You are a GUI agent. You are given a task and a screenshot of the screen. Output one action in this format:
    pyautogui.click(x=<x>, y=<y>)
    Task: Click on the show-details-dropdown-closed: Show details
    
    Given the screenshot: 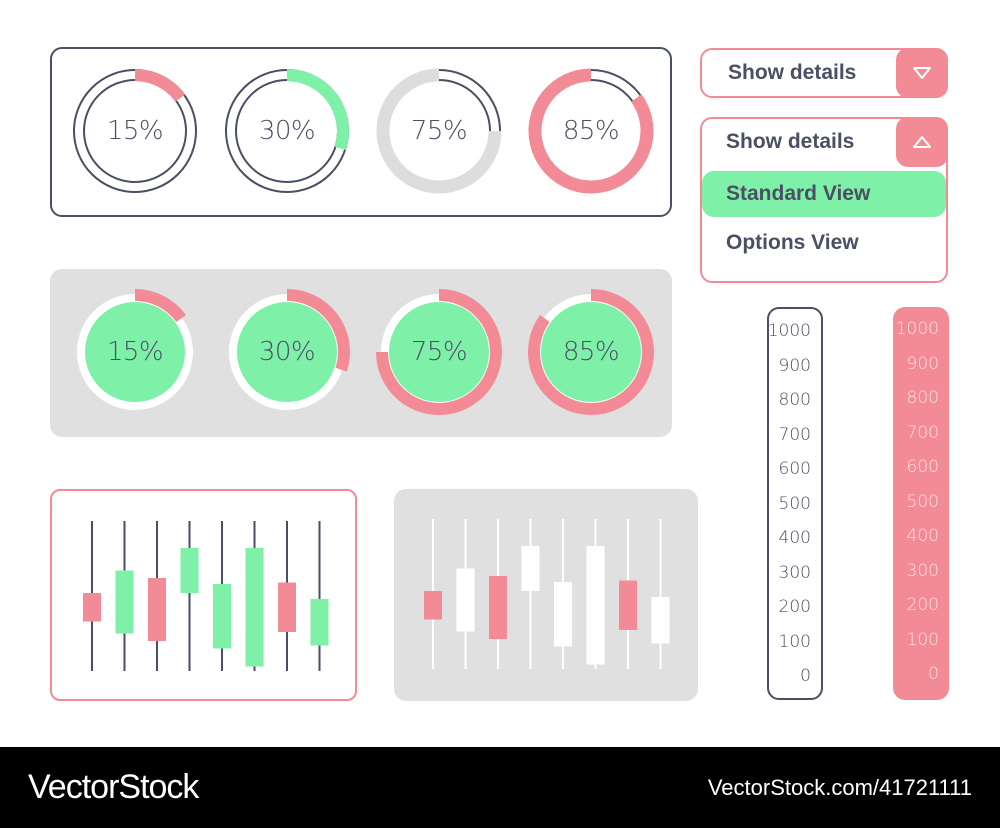 What is the action you would take?
    pyautogui.click(x=824, y=73)
    